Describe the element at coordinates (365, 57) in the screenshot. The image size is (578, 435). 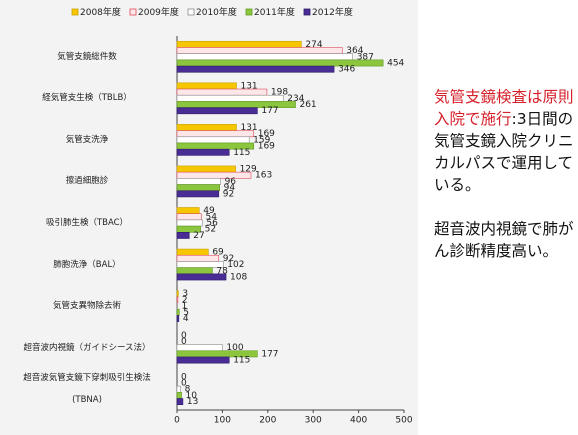
I see `data-label: 387` at that location.